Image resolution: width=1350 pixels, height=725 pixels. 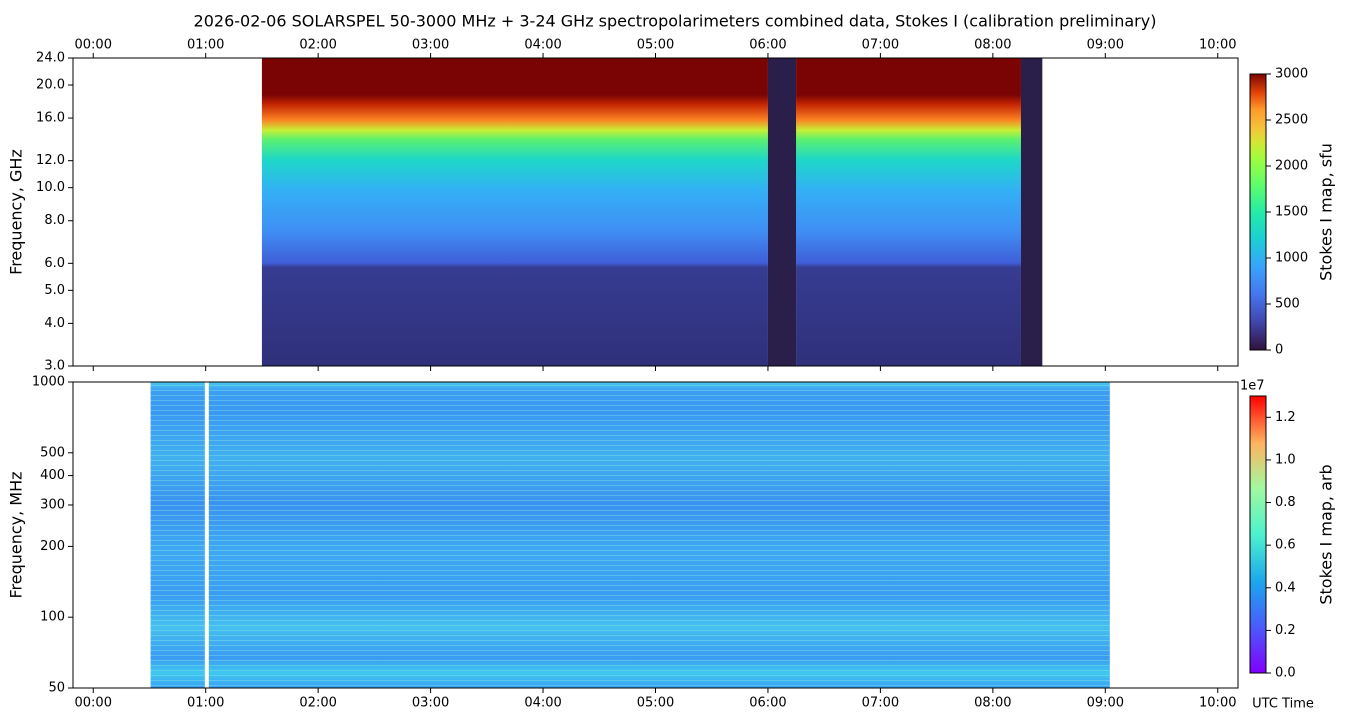 What do you see at coordinates (1252, 386) in the screenshot?
I see `colorbar-offset: 1e7` at bounding box center [1252, 386].